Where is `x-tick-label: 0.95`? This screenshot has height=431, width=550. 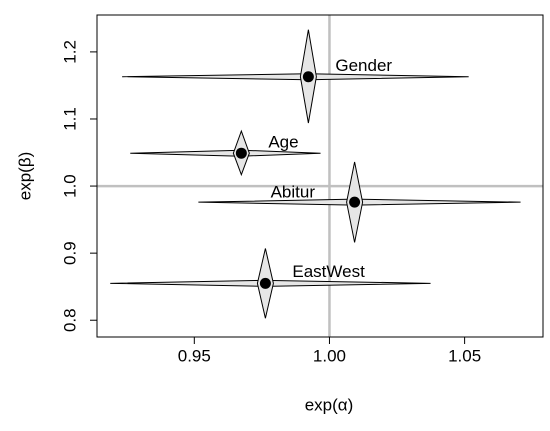 x-tick-label: 0.95 is located at coordinates (194, 355).